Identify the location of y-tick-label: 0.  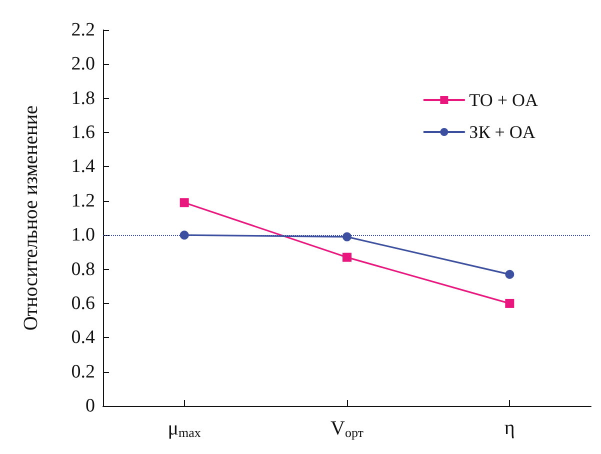
(90, 406).